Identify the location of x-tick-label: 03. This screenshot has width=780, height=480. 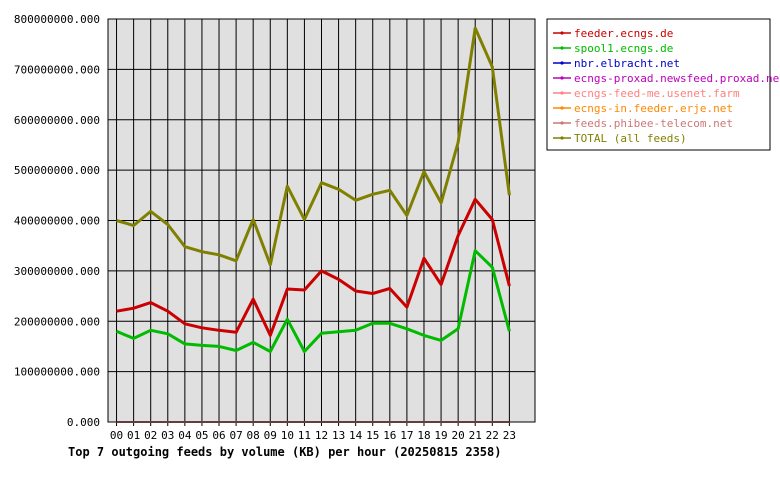
(167, 435).